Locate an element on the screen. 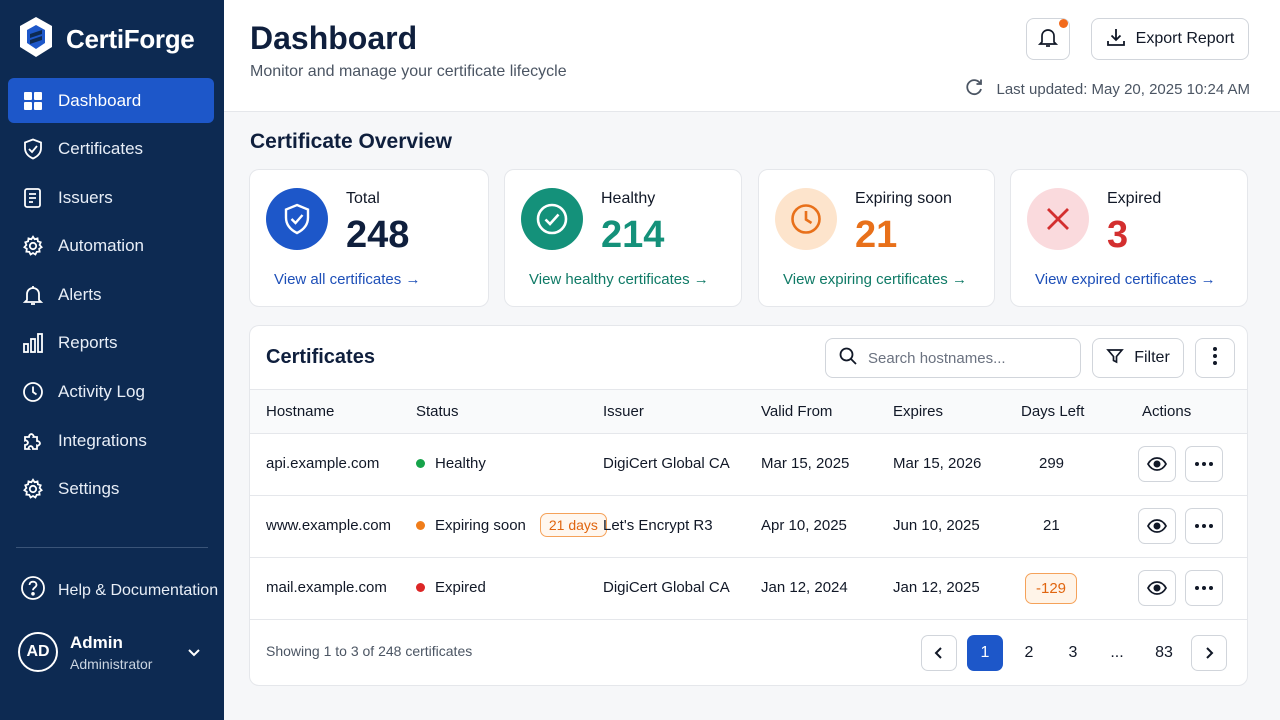 The height and width of the screenshot is (720, 1280). sidebar-item-issuers: Issuers is located at coordinates (111, 197).